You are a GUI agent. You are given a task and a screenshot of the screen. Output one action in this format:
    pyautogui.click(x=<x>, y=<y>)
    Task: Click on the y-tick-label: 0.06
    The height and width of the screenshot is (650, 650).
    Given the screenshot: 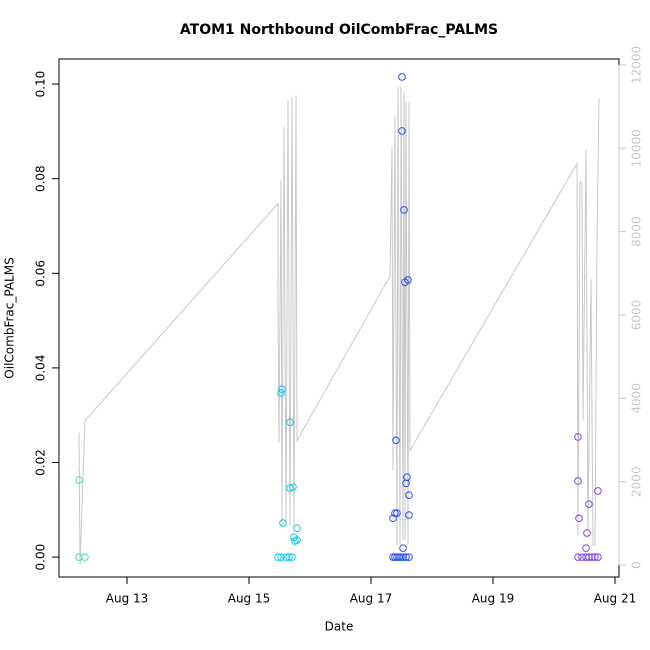 What is the action you would take?
    pyautogui.click(x=41, y=273)
    